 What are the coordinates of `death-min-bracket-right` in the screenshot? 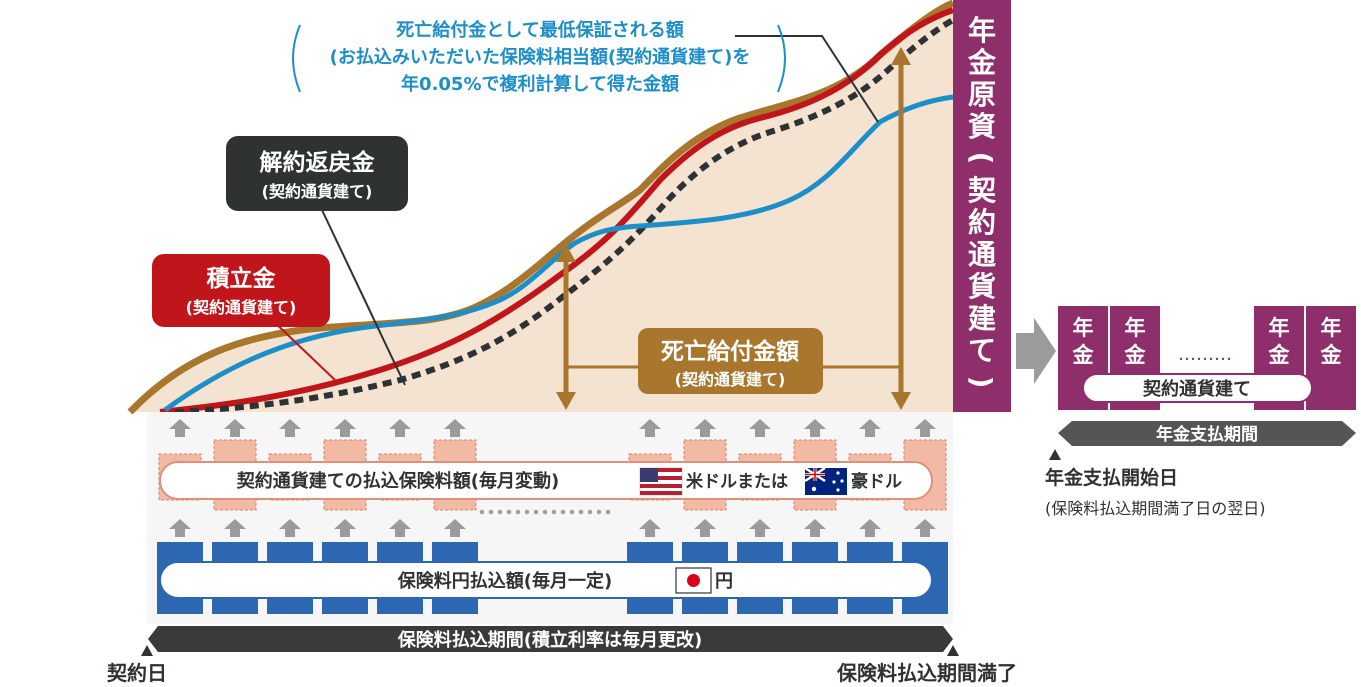 It's located at (781, 58).